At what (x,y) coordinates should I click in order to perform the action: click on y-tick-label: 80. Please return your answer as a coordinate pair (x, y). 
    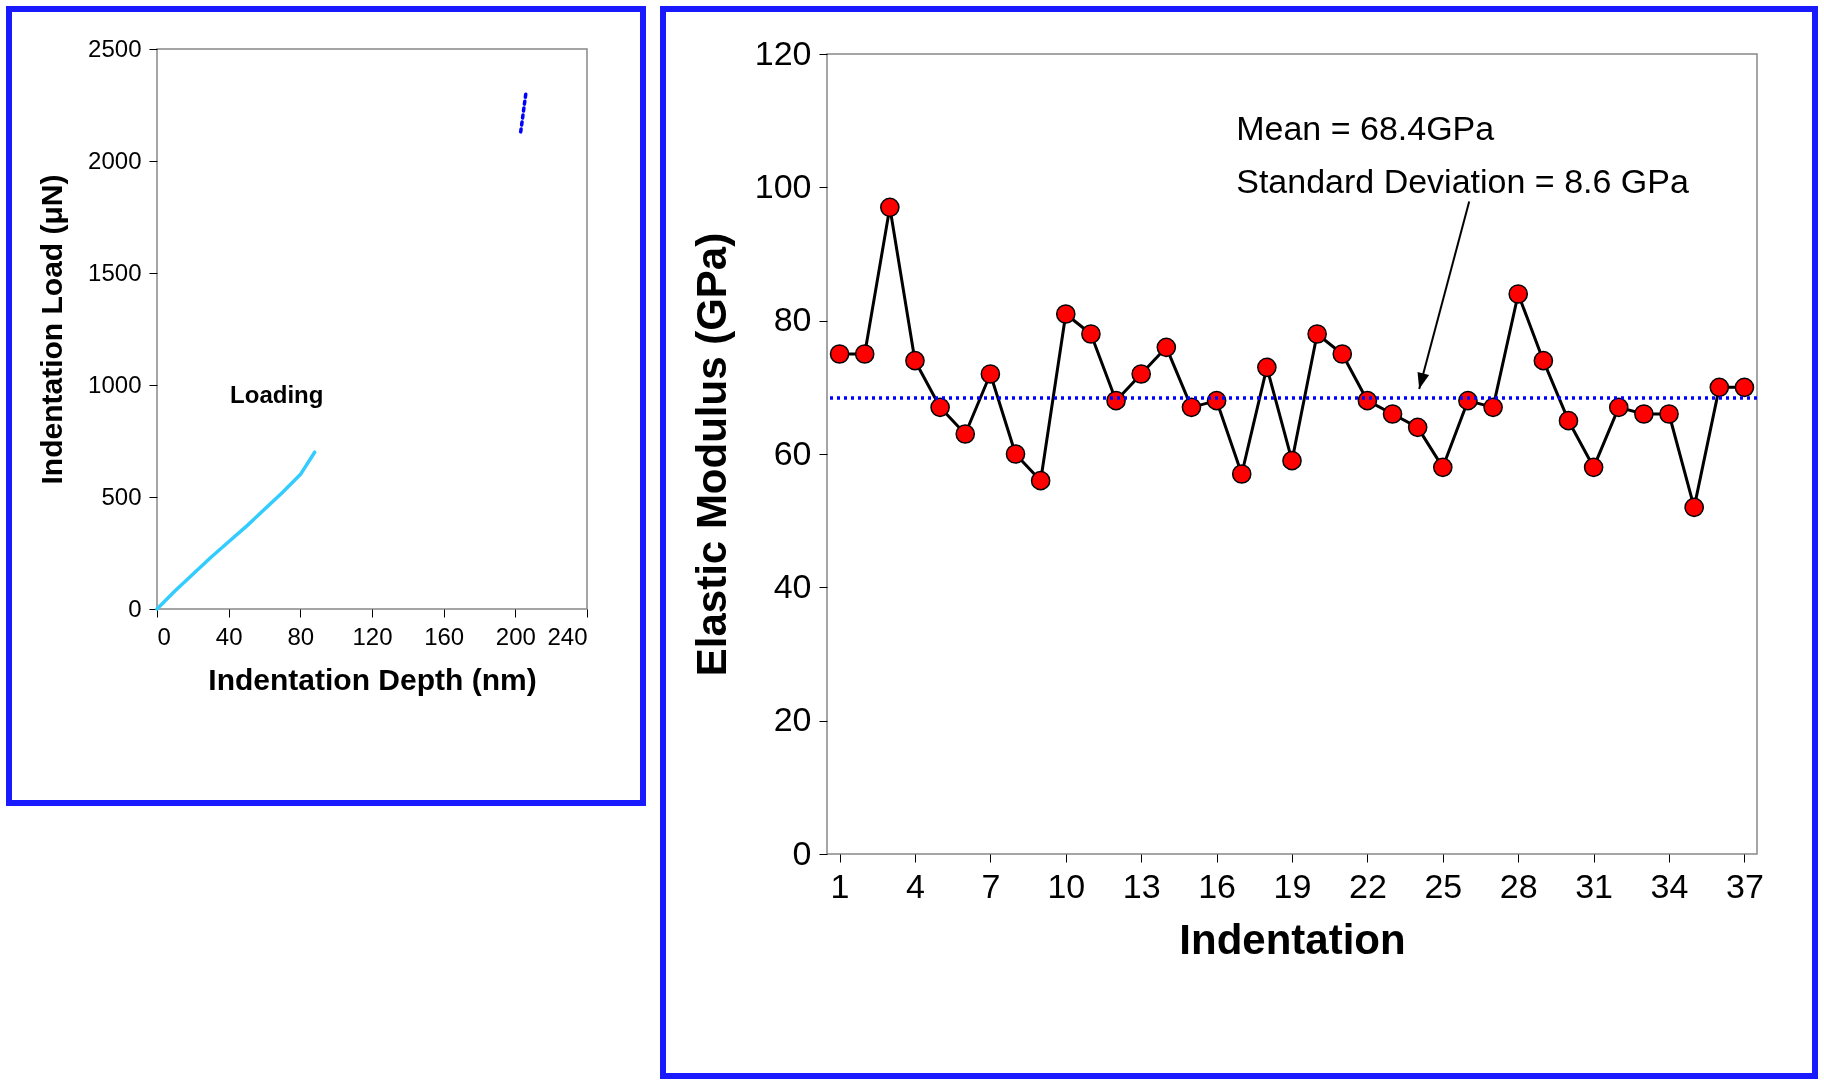
    Looking at the image, I should click on (792, 319).